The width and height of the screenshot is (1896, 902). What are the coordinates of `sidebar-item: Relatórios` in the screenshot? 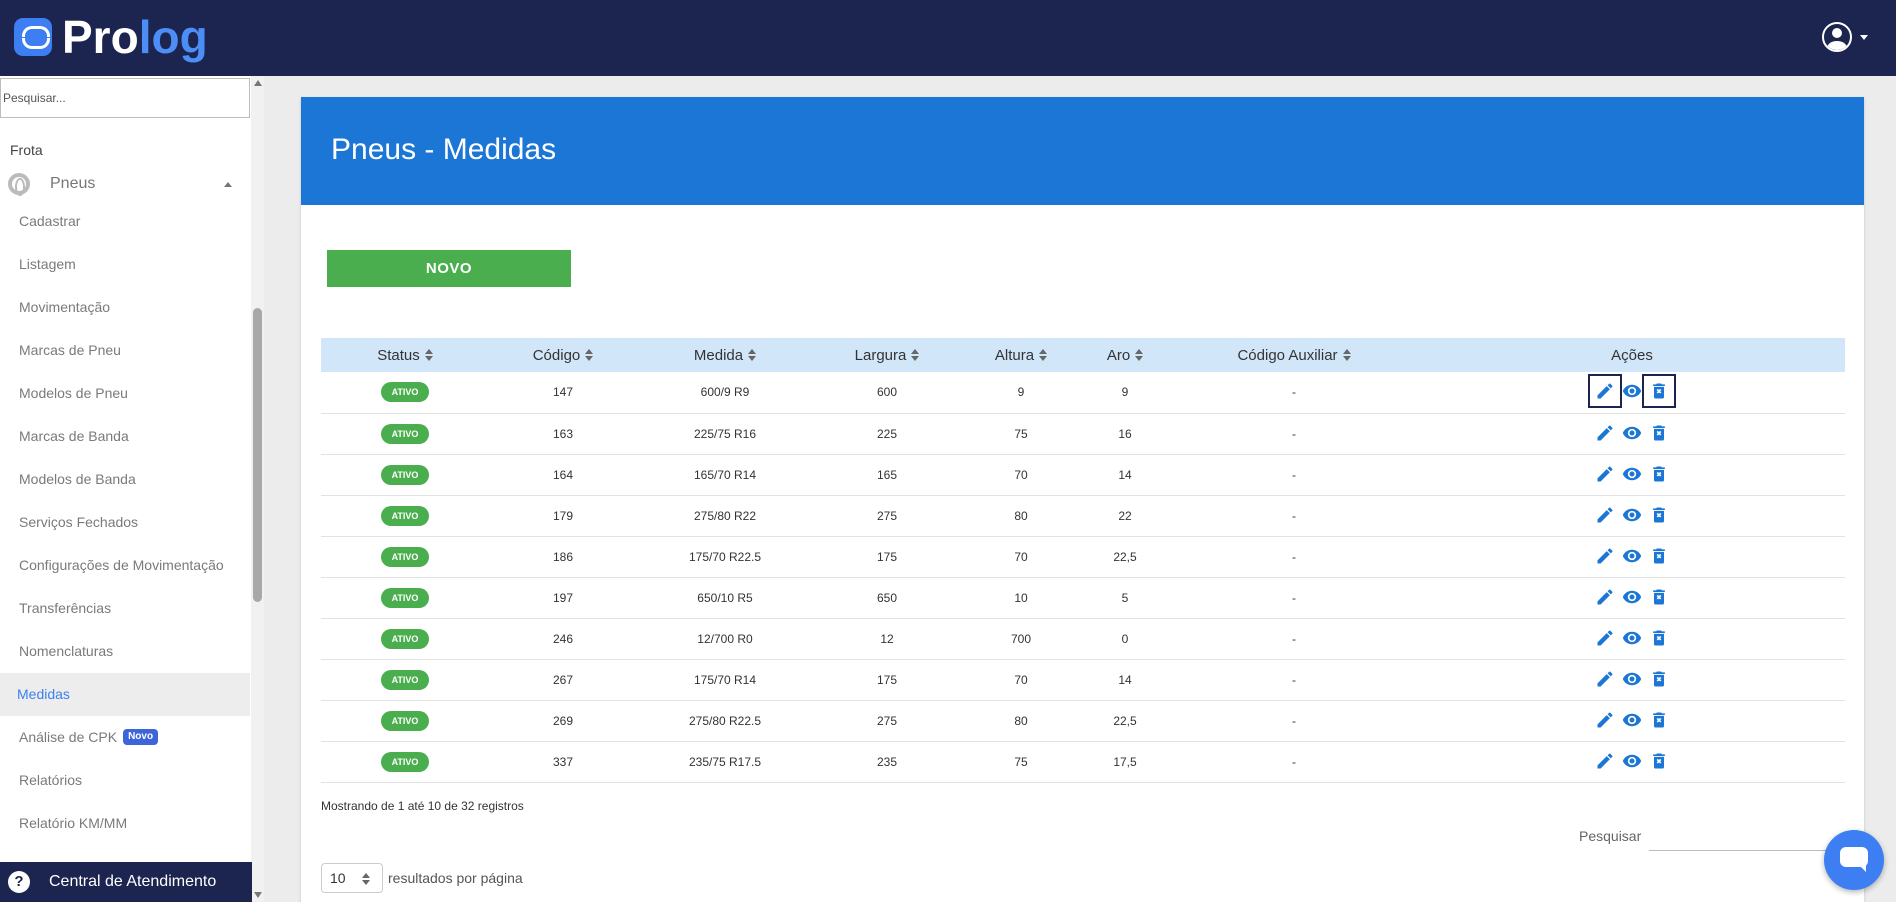 It's located at (125, 780).